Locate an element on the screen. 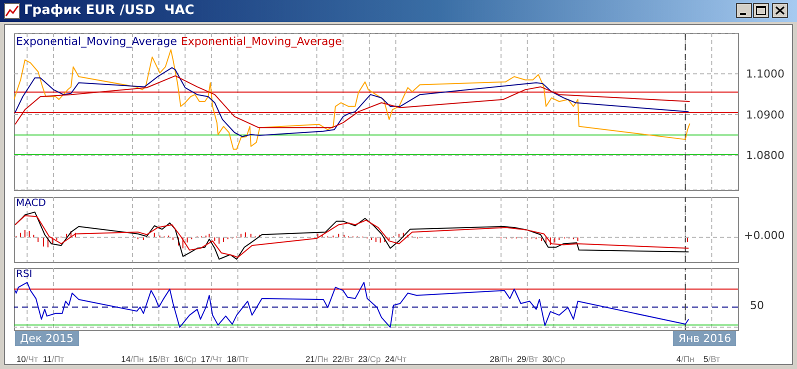  y-tick-label: 1.0800 is located at coordinates (765, 155).